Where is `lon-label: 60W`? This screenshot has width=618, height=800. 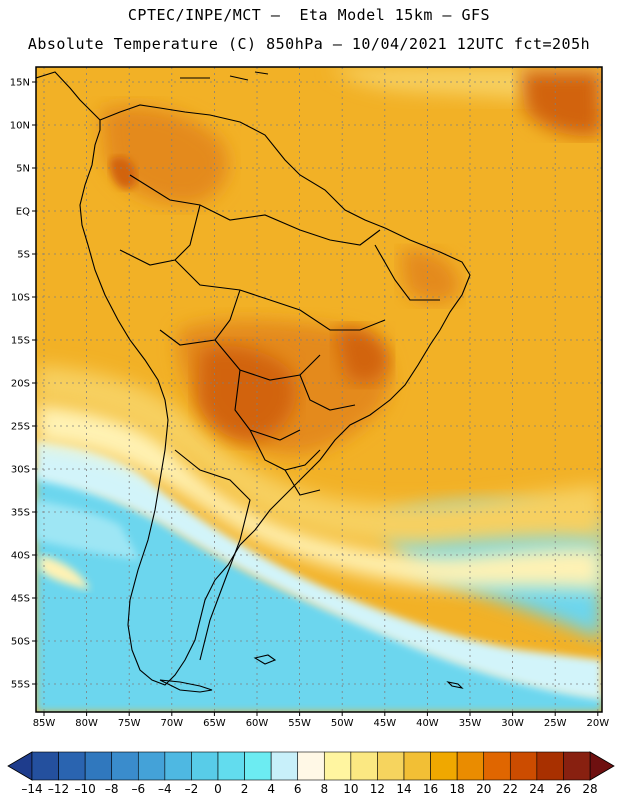 lon-label: 60W is located at coordinates (257, 723).